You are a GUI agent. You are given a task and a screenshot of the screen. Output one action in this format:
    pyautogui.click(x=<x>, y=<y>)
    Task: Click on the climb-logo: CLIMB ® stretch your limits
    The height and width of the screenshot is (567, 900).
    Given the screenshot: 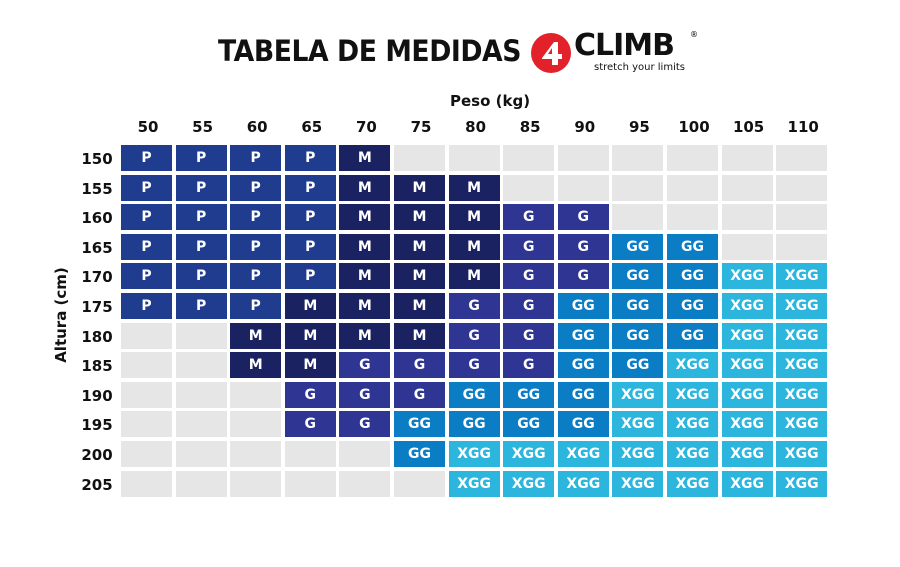 What is the action you would take?
    pyautogui.click(x=615, y=52)
    